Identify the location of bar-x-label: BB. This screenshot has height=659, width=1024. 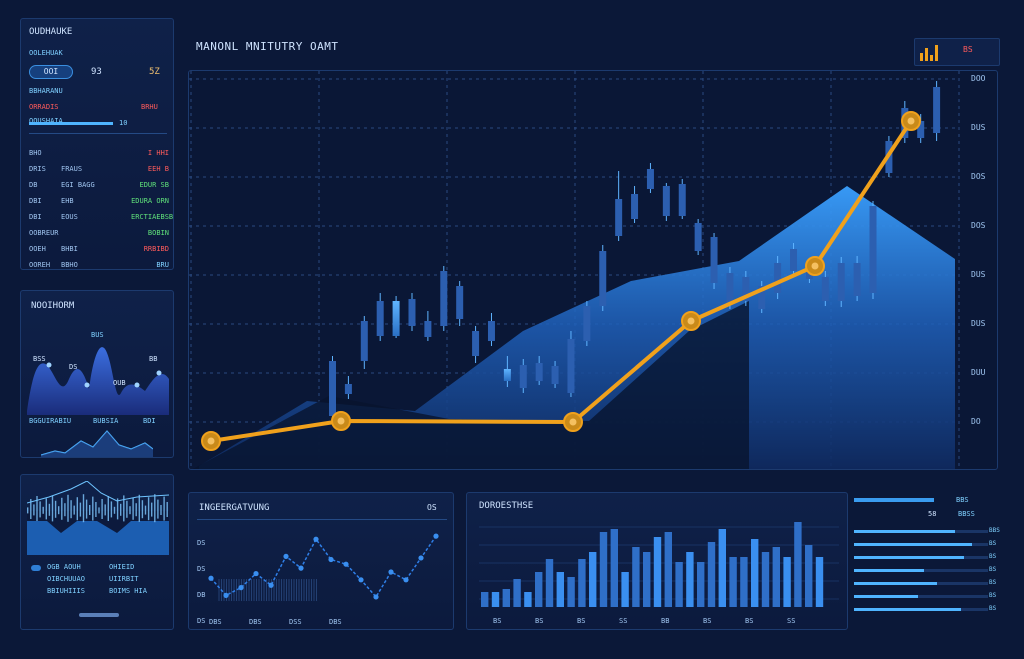
(665, 621).